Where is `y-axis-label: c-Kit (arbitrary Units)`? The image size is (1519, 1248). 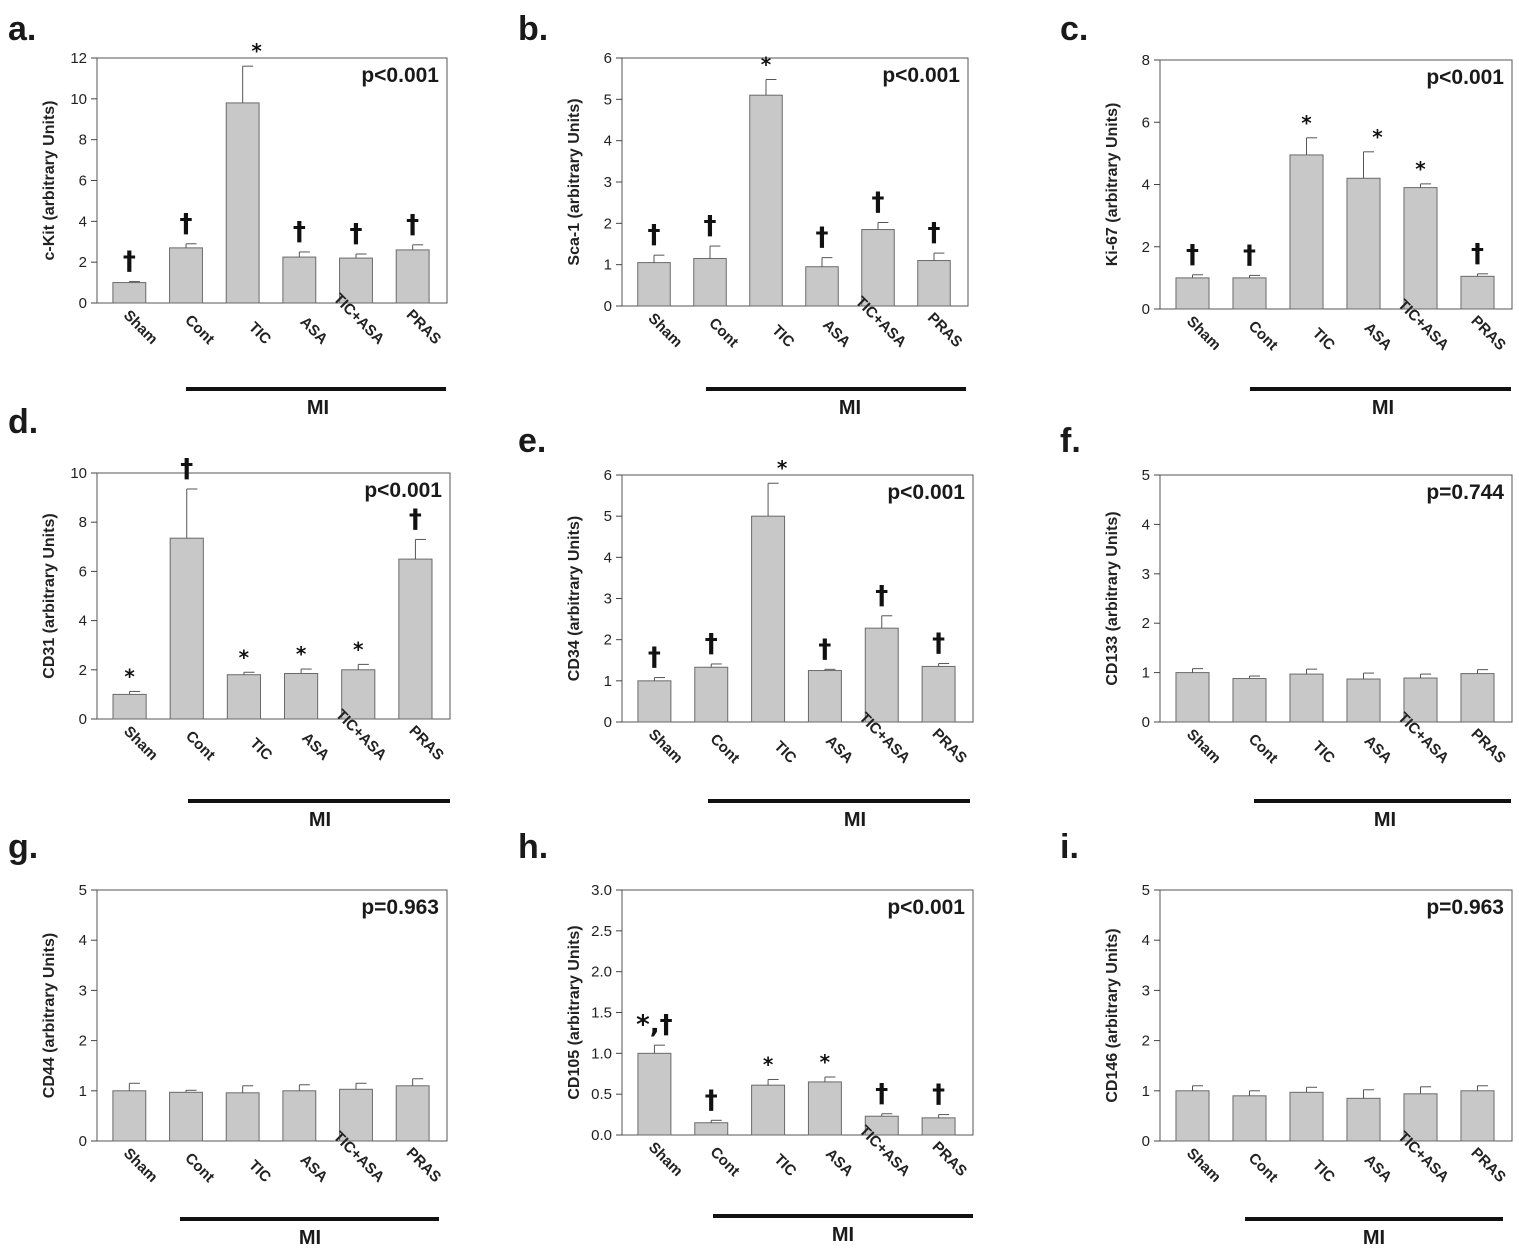 y-axis-label: c-Kit (arbitrary Units) is located at coordinates (49, 180).